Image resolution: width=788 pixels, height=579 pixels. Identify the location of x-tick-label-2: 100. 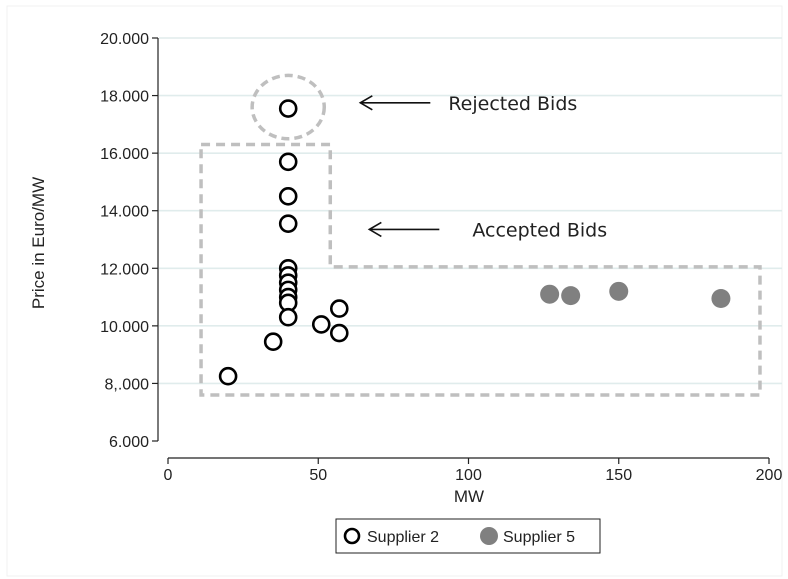
(468, 475).